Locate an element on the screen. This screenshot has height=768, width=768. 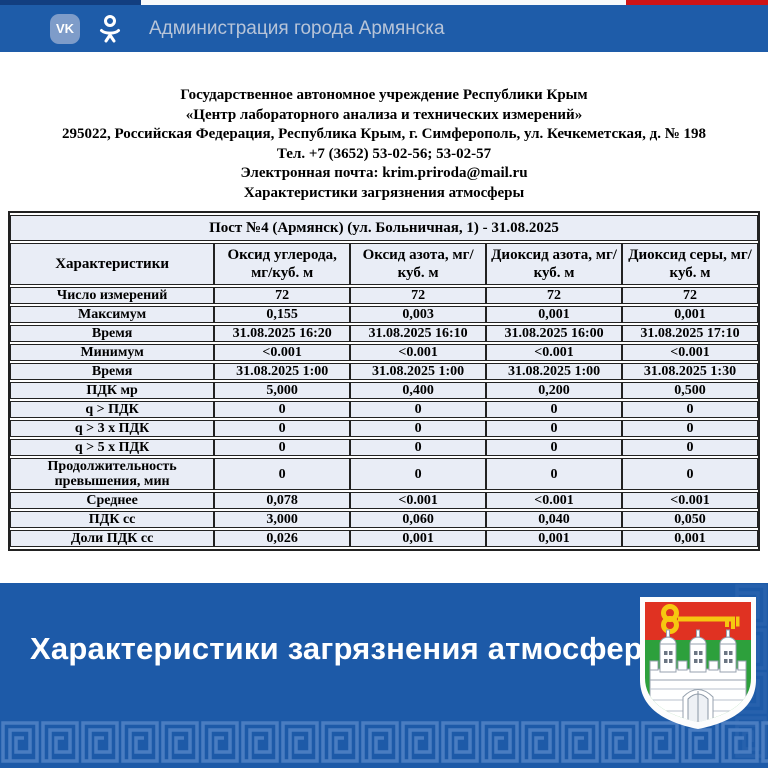
row-label: q > ПДК is located at coordinates (112, 409).